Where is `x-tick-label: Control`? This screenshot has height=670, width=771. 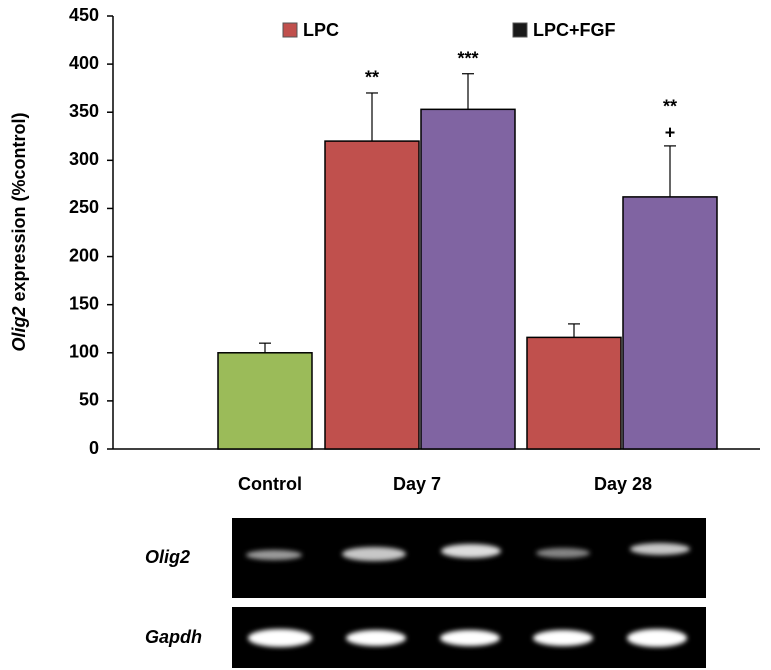
x-tick-label: Control is located at coordinates (270, 484).